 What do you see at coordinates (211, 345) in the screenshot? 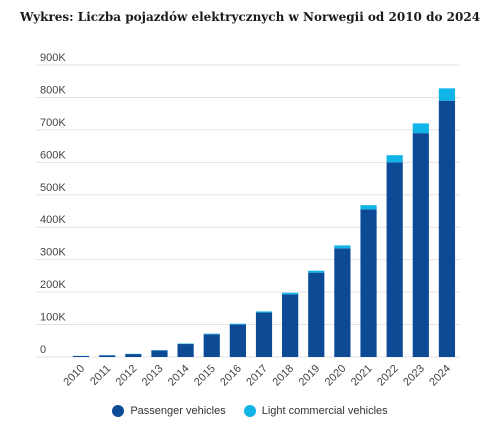
I see `bar-passenger-2015` at bounding box center [211, 345].